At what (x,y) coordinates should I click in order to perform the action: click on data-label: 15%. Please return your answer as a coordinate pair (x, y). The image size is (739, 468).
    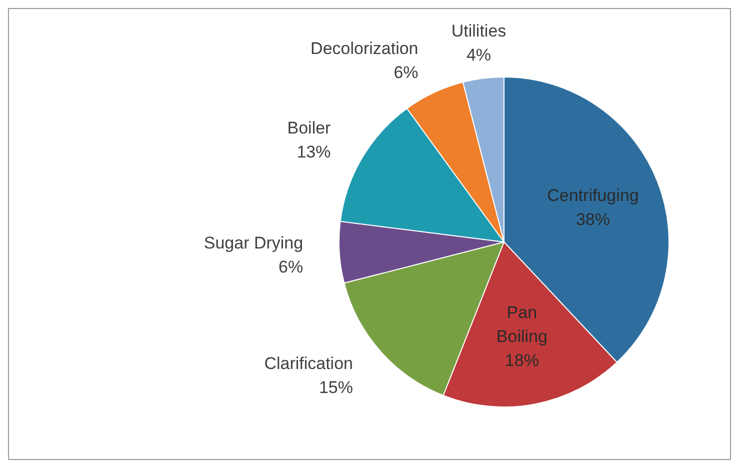
    Looking at the image, I should click on (336, 388).